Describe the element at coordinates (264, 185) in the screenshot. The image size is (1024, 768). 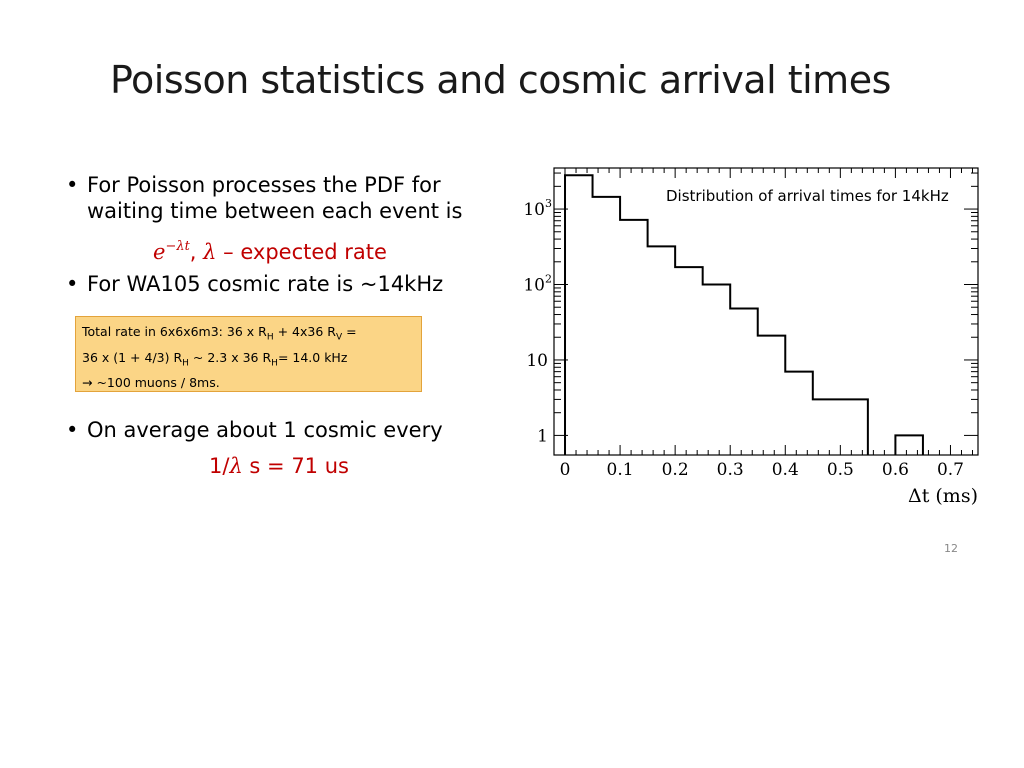
I see `bullet-text-line-1: For Poisson processes the PDF for` at that location.